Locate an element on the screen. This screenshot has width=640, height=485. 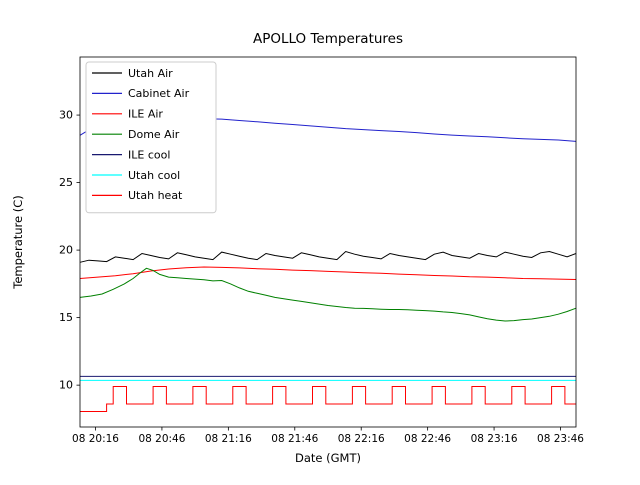
legend-label: Utah heat is located at coordinates (155, 195).